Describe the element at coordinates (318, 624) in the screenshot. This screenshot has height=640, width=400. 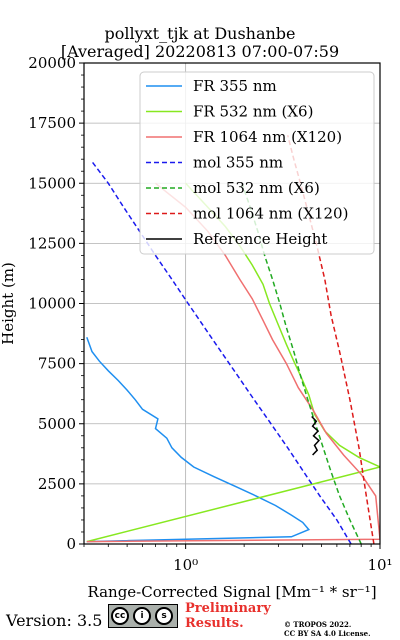
I see `copyright-line-1: © TROPOS 2022.` at that location.